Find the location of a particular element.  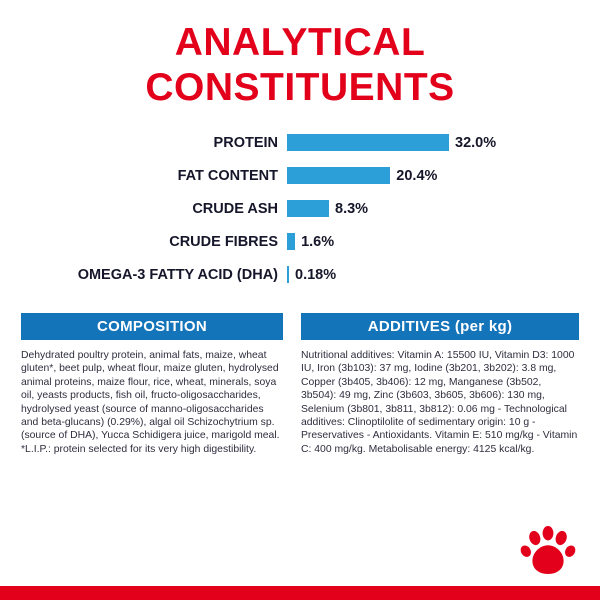

bar-value: 20.4% is located at coordinates (417, 175).